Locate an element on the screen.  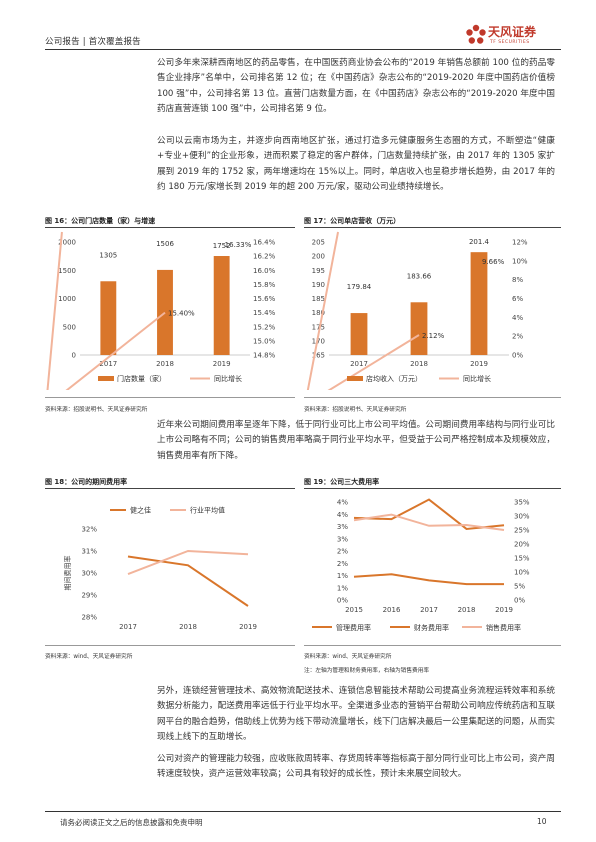
figure-19-source: 资料来源：wind、天风证券研究所 is located at coordinates (348, 657).